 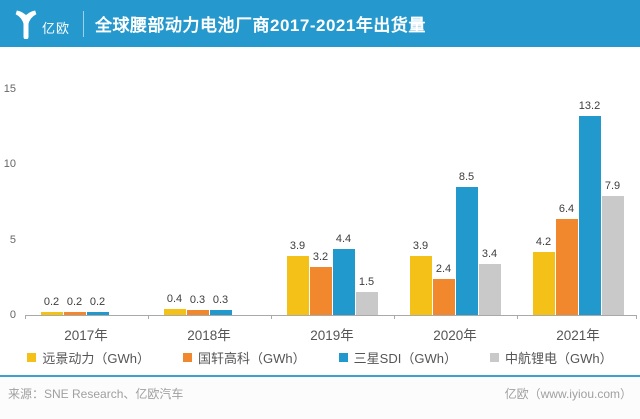 I want to click on legend-label: 三星SDI（GWh）, so click(x=405, y=358).